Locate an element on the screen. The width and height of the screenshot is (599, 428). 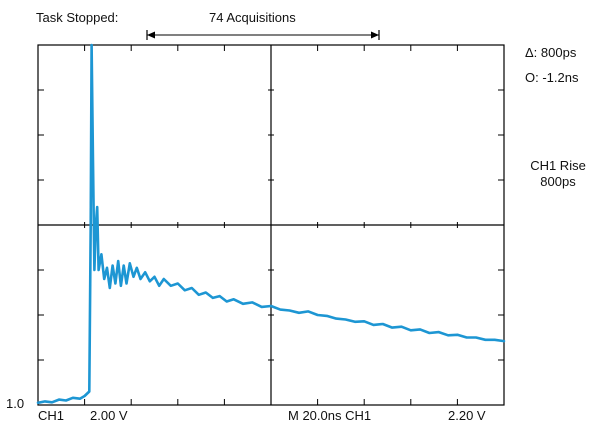
cursor-offset-readout: O: -1.2ns is located at coordinates (552, 77).